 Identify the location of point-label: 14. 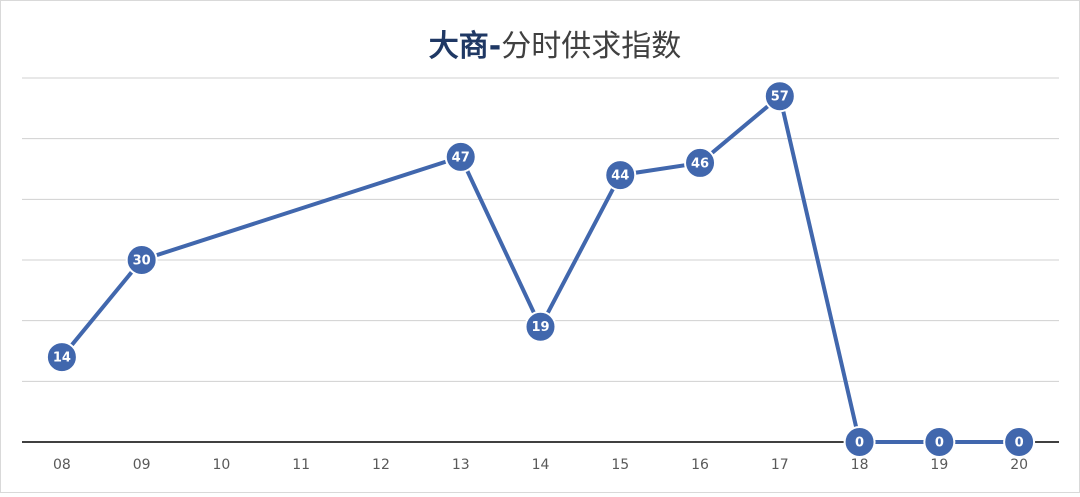
(62, 358).